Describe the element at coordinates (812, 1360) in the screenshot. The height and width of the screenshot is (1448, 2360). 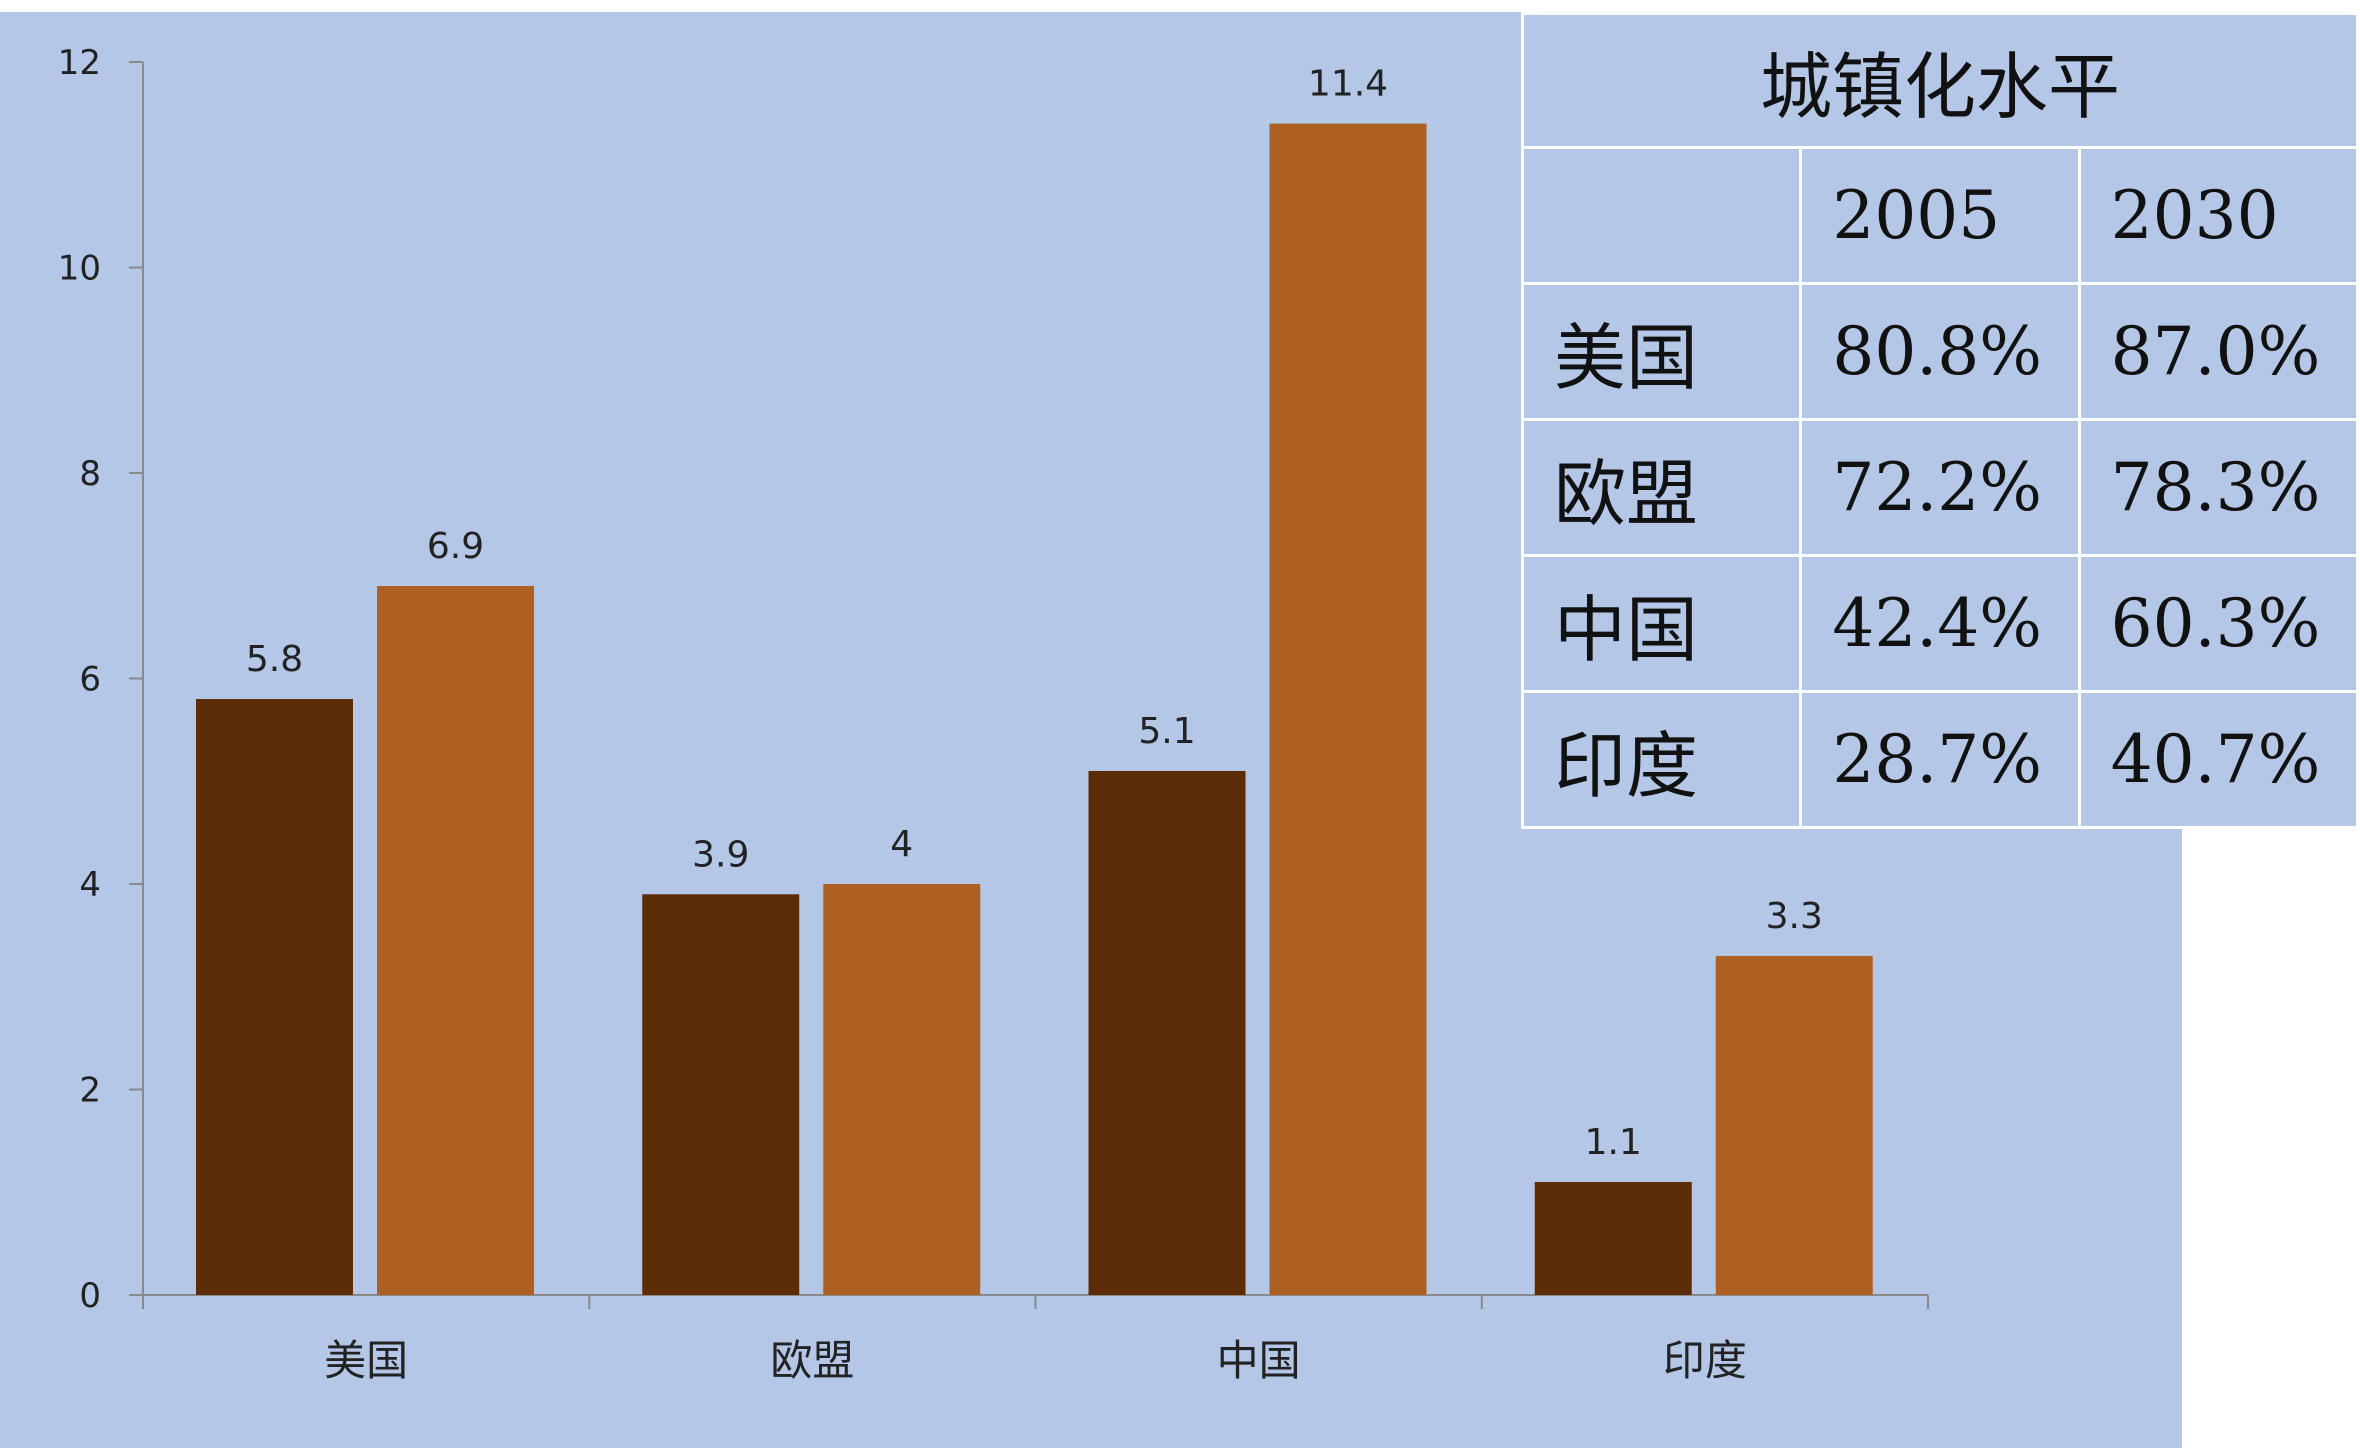
I see `x-category-label: 欧盟` at that location.